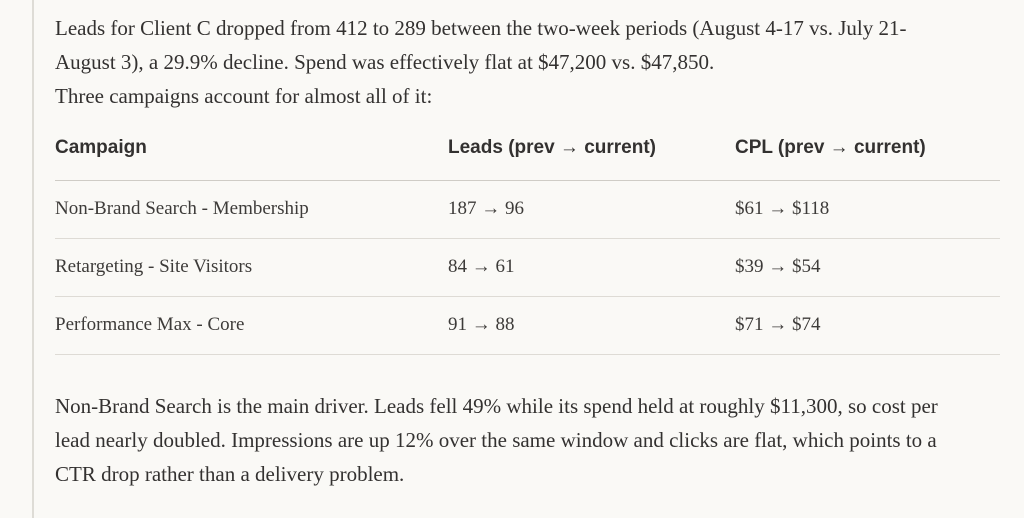  I want to click on table-cell: $61 → $118, so click(867, 209).